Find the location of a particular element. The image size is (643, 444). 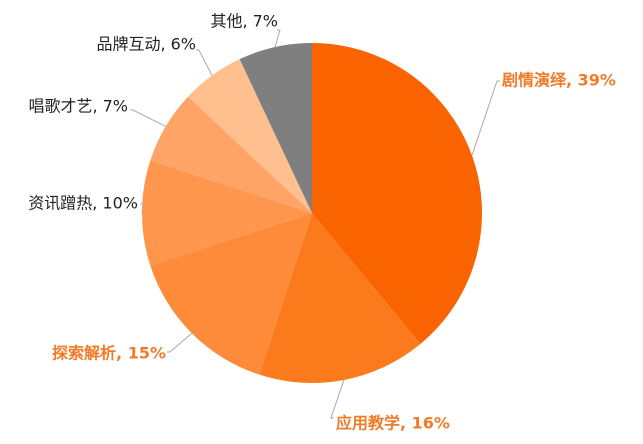

data-label: 品牌互动, 6% is located at coordinates (146, 44).